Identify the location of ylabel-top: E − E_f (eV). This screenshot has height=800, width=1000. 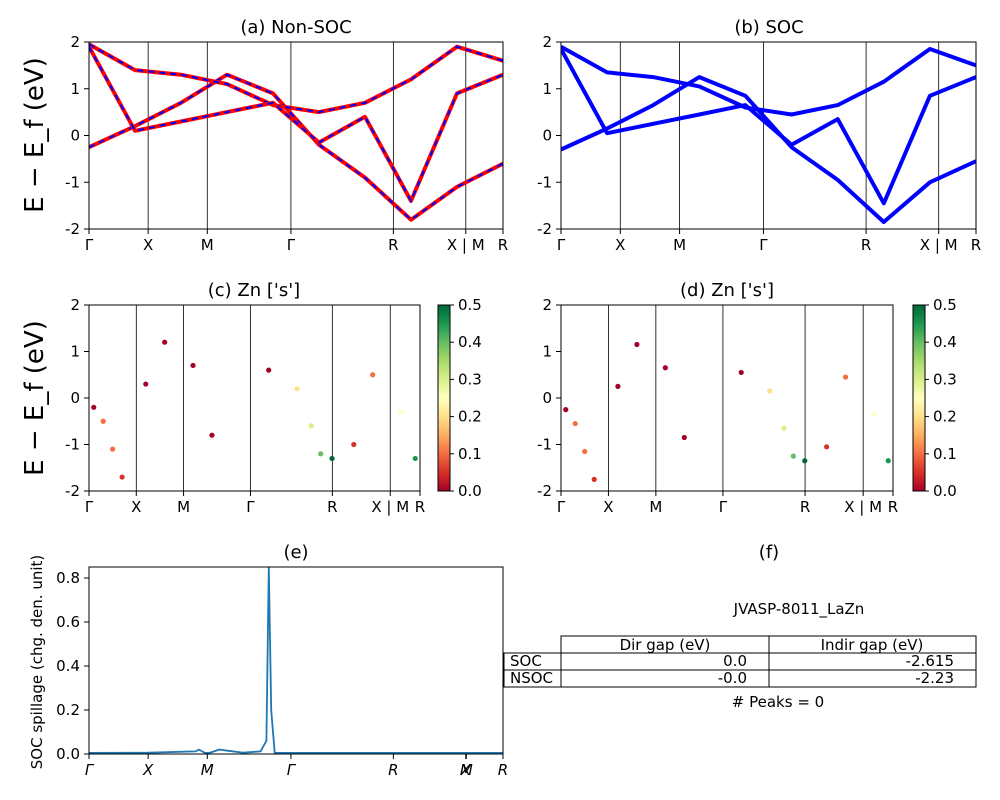
(35, 135).